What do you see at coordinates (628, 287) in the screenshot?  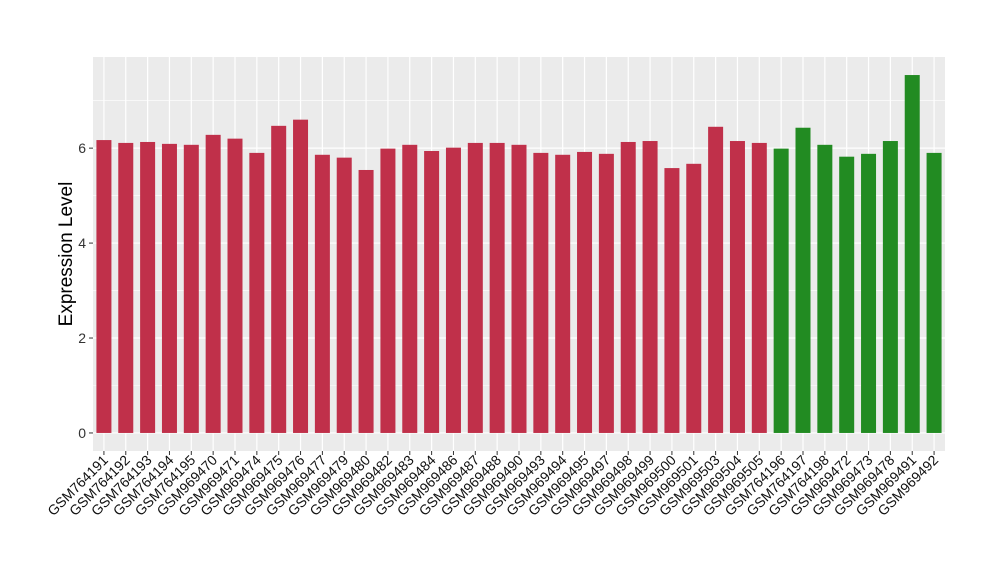 I see `bar-GSM969498` at bounding box center [628, 287].